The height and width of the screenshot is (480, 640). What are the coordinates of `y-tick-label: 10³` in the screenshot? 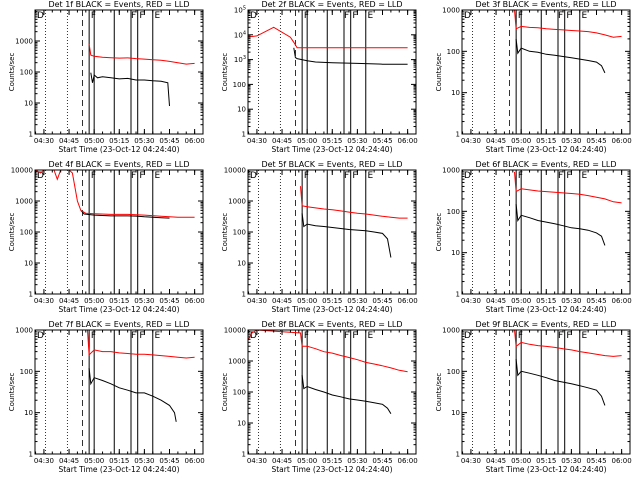 It's located at (240, 59).